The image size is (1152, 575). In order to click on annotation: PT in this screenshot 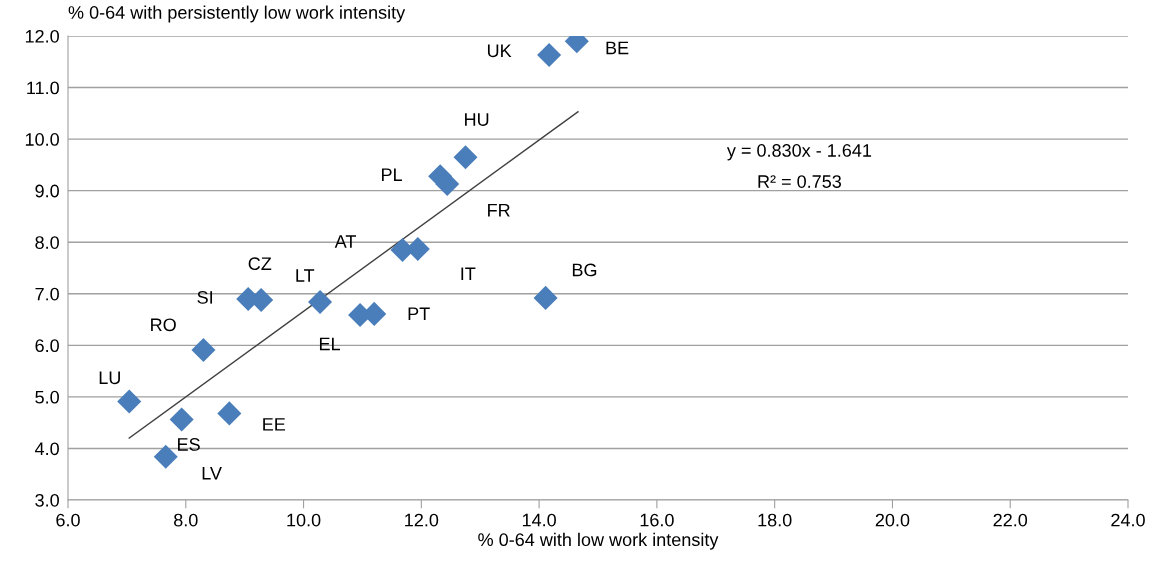, I will do `click(419, 313)`.